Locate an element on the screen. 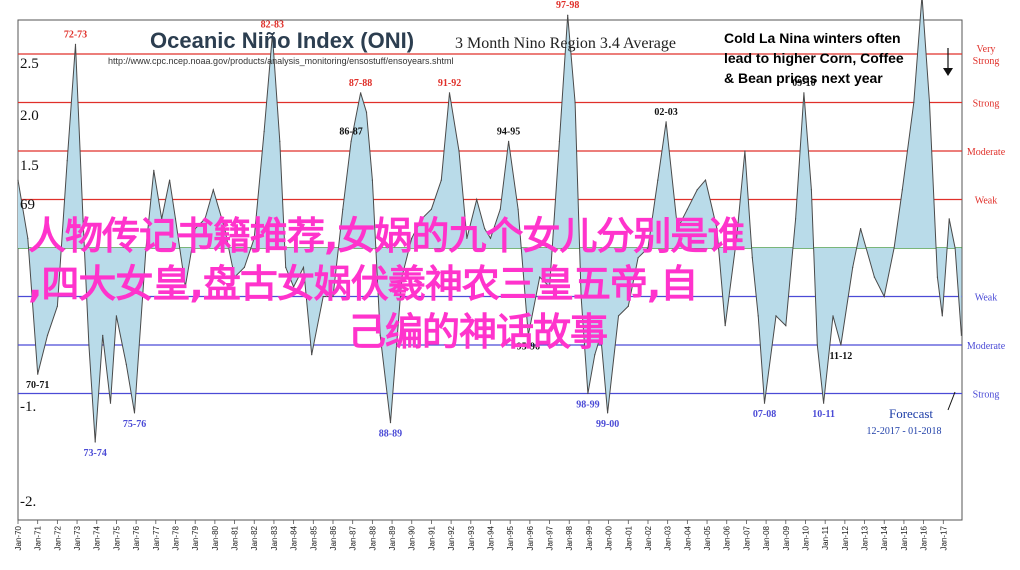  x-tick-label: Jan-83 is located at coordinates (274, 537).